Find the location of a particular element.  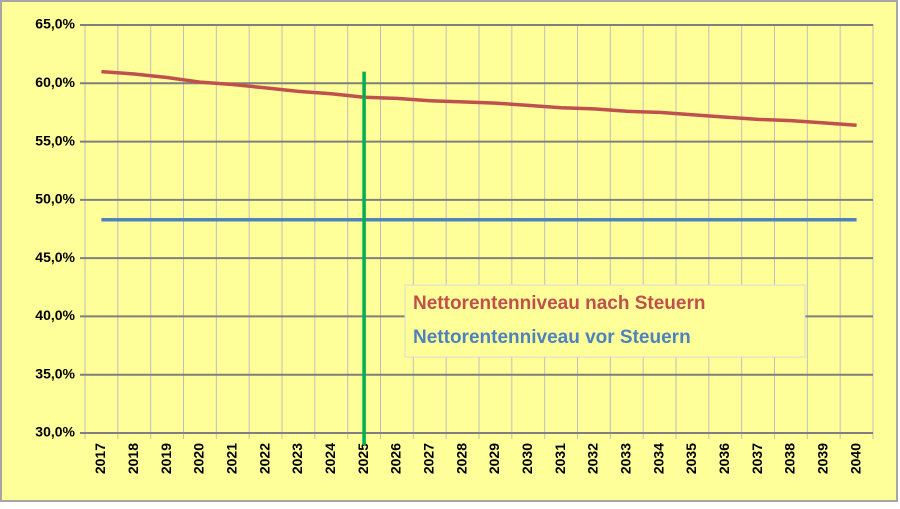

y-tick-label: 65,0% is located at coordinates (55, 24).